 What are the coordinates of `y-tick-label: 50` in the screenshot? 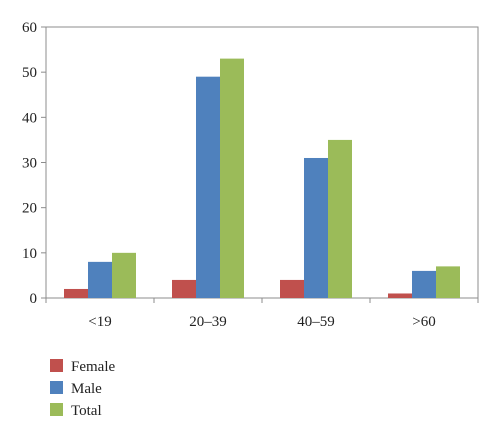 It's located at (29, 73).